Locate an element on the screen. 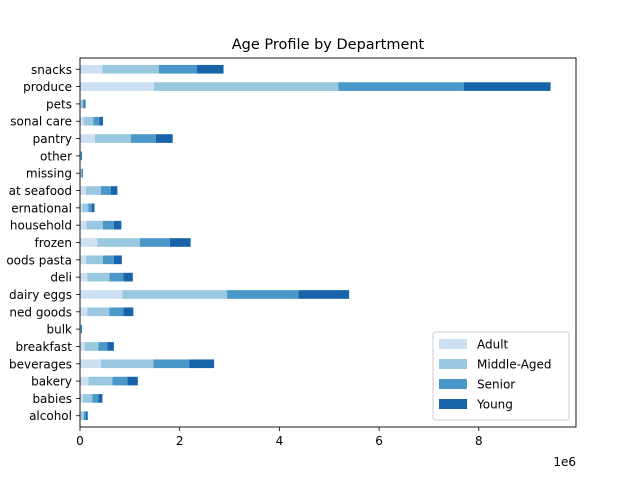 This screenshot has height=484, width=640. bar-breakfast-young is located at coordinates (110, 346).